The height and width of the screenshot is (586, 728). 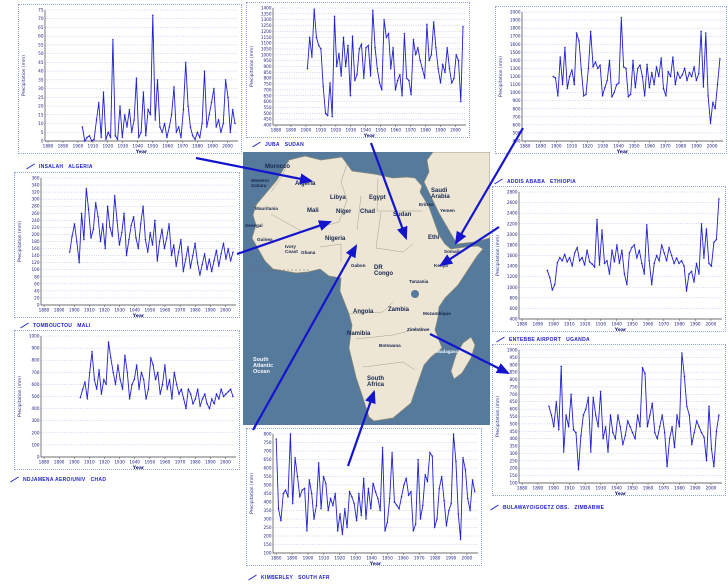 I want to click on svg-text: 400, so click(x=268, y=125).